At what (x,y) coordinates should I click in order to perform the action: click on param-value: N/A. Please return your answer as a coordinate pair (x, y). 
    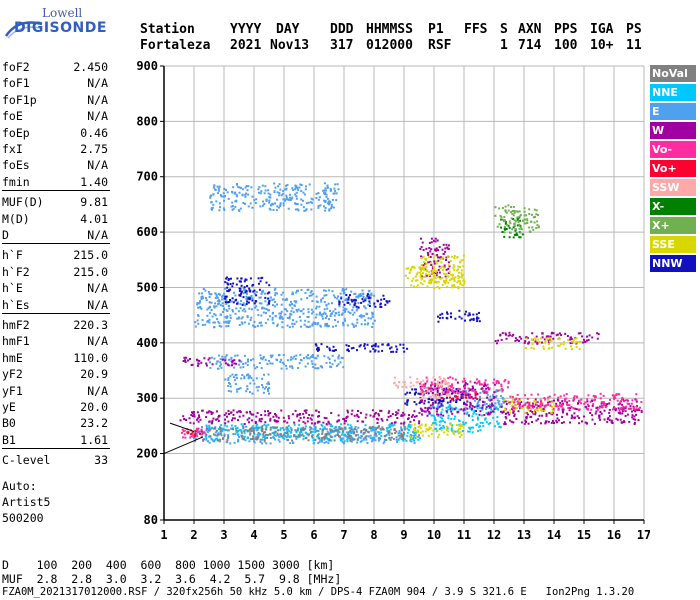
    Looking at the image, I should click on (97, 99).